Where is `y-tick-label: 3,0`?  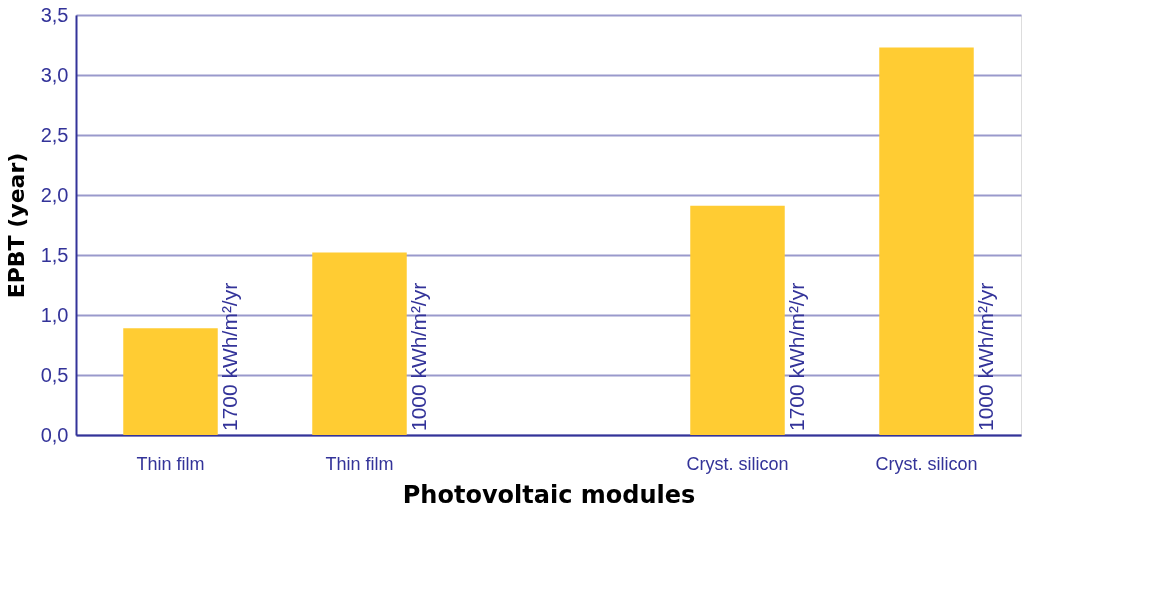
y-tick-label: 3,0 is located at coordinates (54, 74).